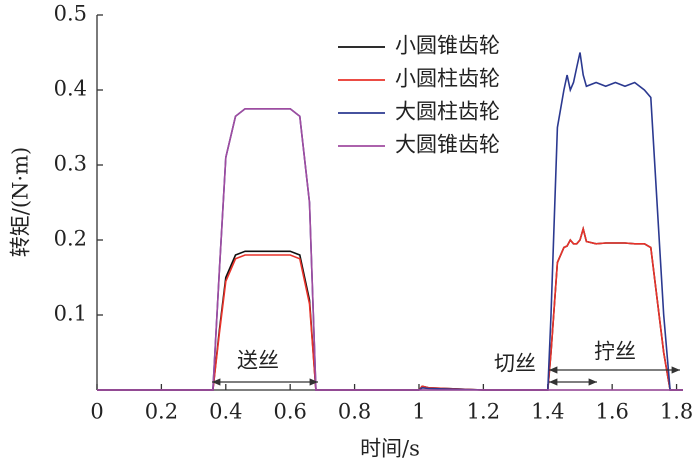 The width and height of the screenshot is (700, 468). I want to click on annotation: 送丝, so click(258, 361).